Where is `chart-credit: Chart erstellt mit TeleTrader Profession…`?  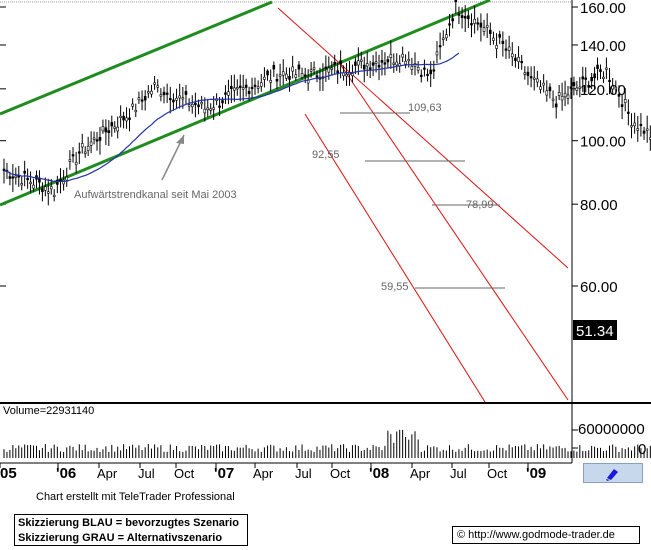
chart-credit: Chart erstellt mit TeleTrader Profession… is located at coordinates (135, 497).